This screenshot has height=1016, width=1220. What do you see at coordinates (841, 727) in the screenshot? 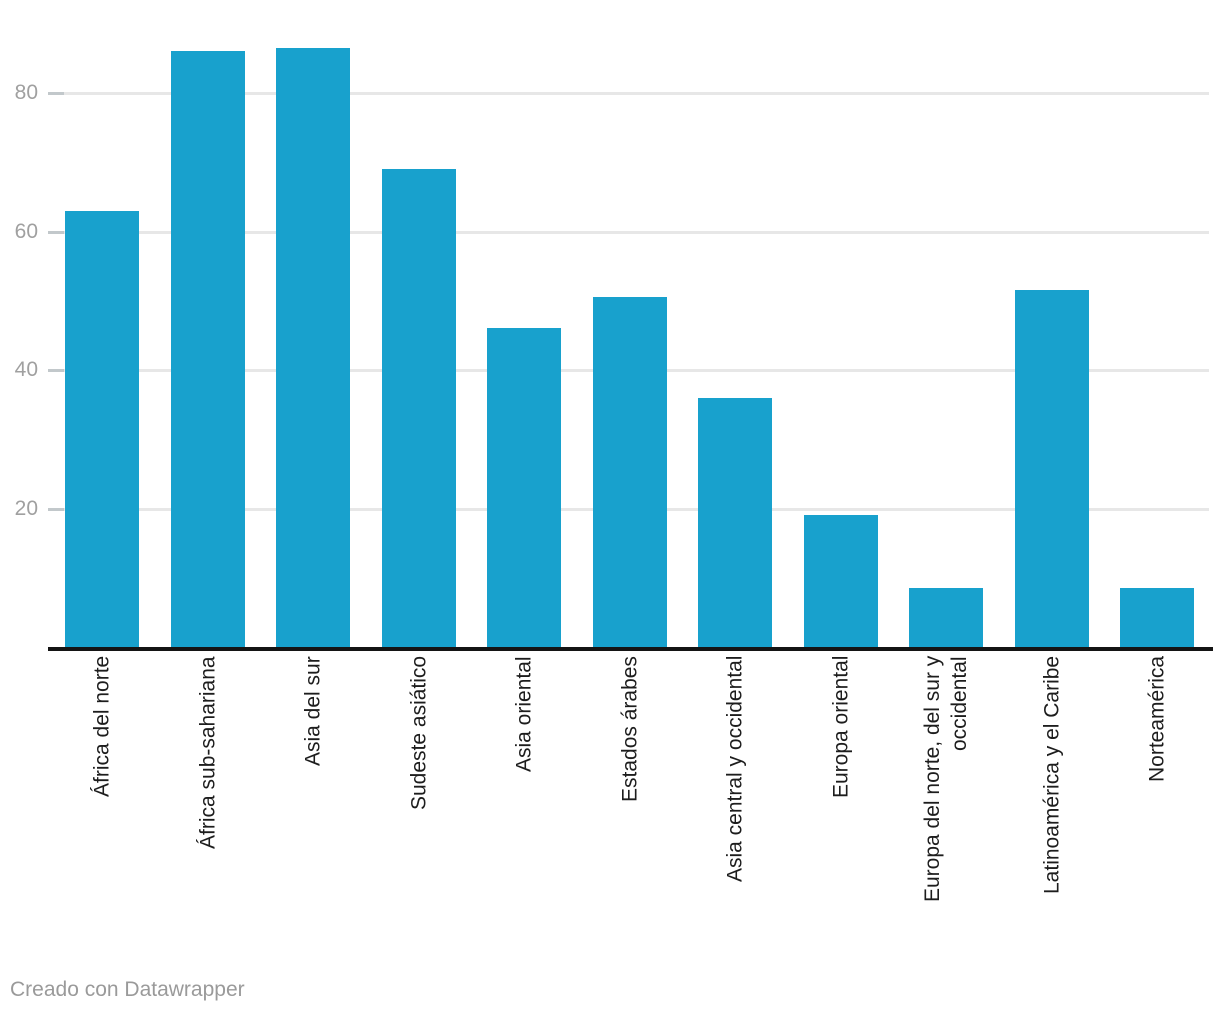
I see `x-axis-label: Europa oriental` at bounding box center [841, 727].